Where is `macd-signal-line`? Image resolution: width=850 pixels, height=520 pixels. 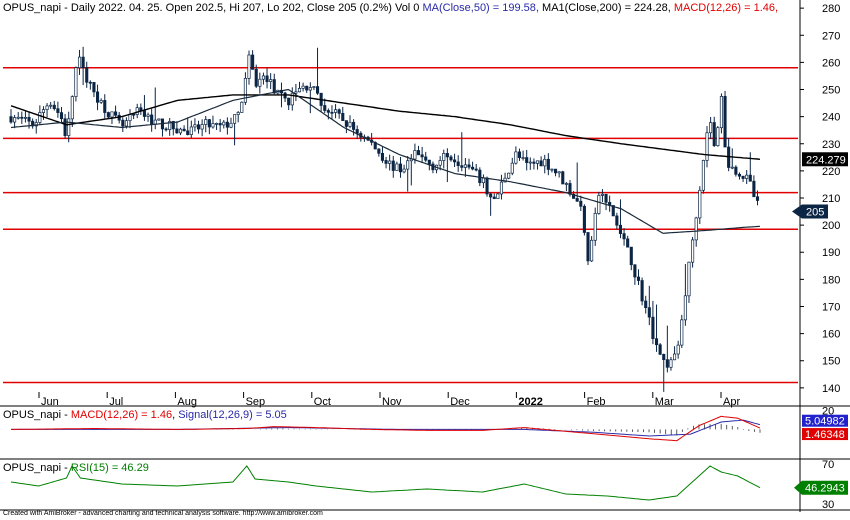
macd-signal-line is located at coordinates (386, 428).